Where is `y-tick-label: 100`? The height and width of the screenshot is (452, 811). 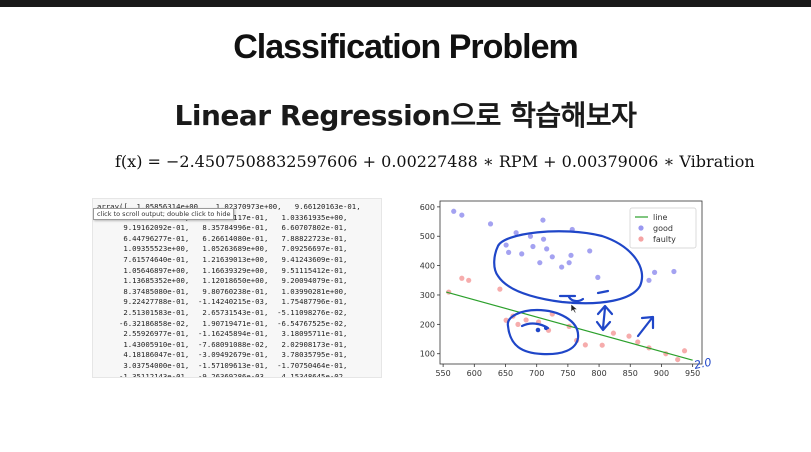
y-tick-label: 100 is located at coordinates (427, 354).